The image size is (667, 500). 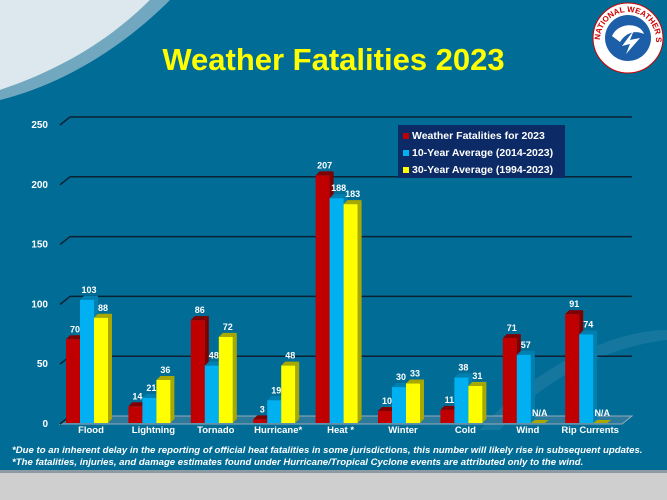 I want to click on legend-item-2023: Weather Fatalities for 2023, so click(x=481, y=135).